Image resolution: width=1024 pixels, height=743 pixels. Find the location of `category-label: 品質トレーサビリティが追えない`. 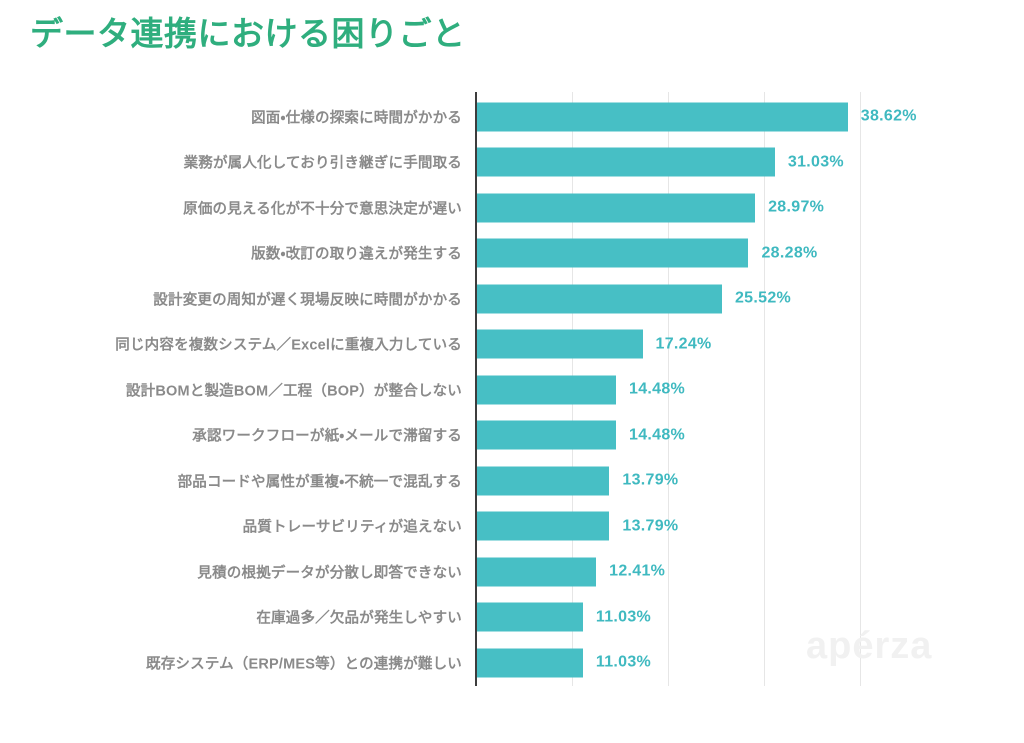

category-label: 品質トレーサビリティが追えない is located at coordinates (352, 527).